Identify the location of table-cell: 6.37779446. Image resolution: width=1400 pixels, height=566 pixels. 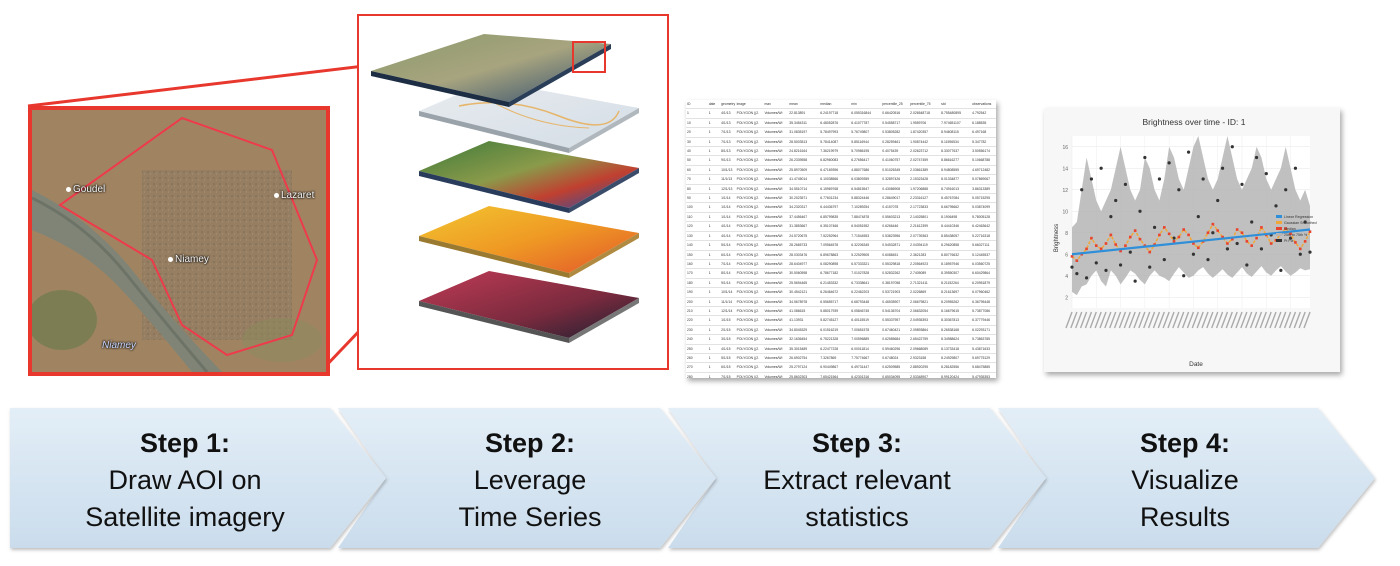
(983, 320).